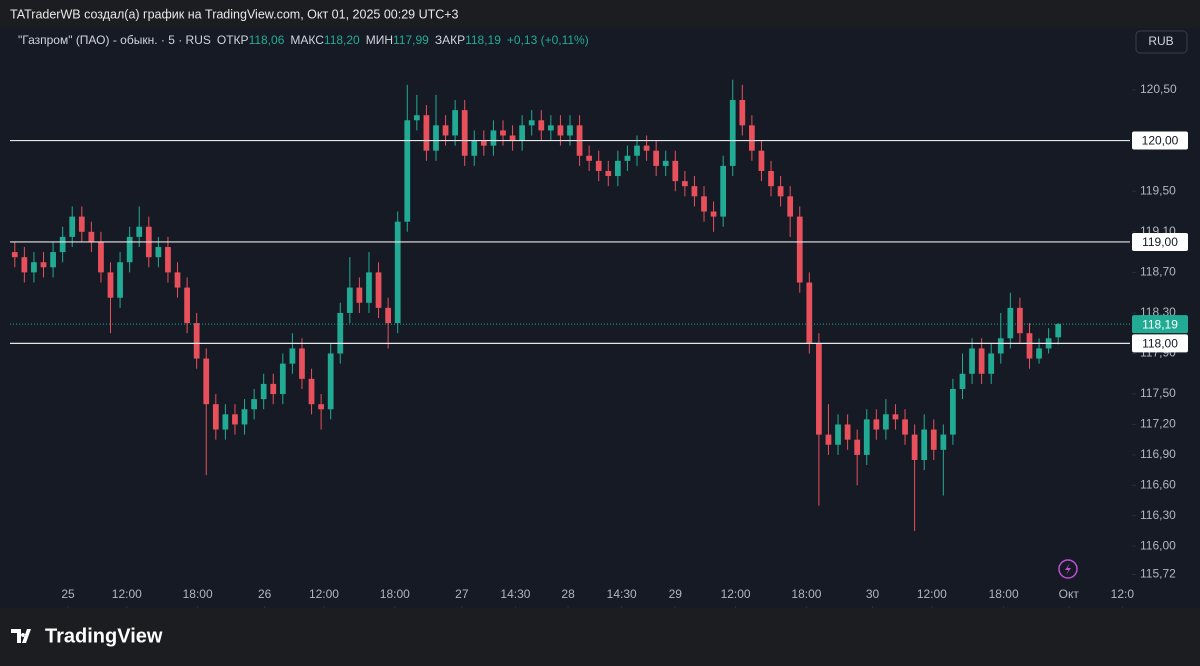 The image size is (1200, 666). What do you see at coordinates (1158, 454) in the screenshot?
I see `y-tick-label: 116,90` at bounding box center [1158, 454].